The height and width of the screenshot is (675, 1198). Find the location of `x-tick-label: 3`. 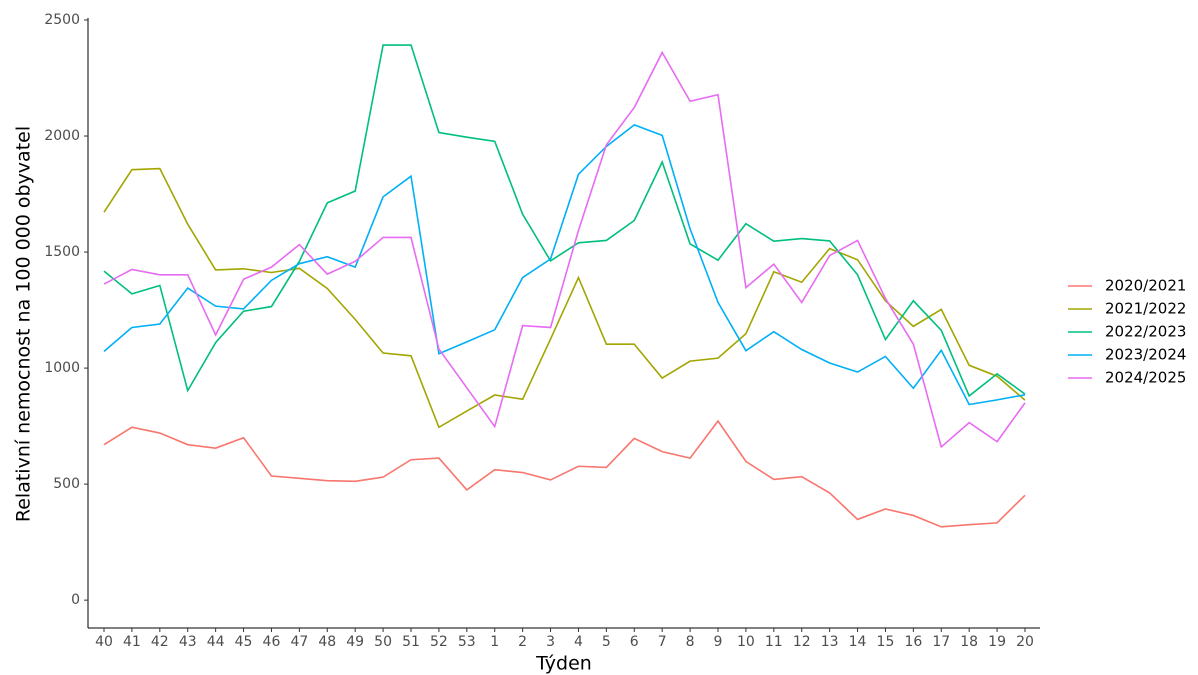

x-tick-label: 3 is located at coordinates (550, 642).